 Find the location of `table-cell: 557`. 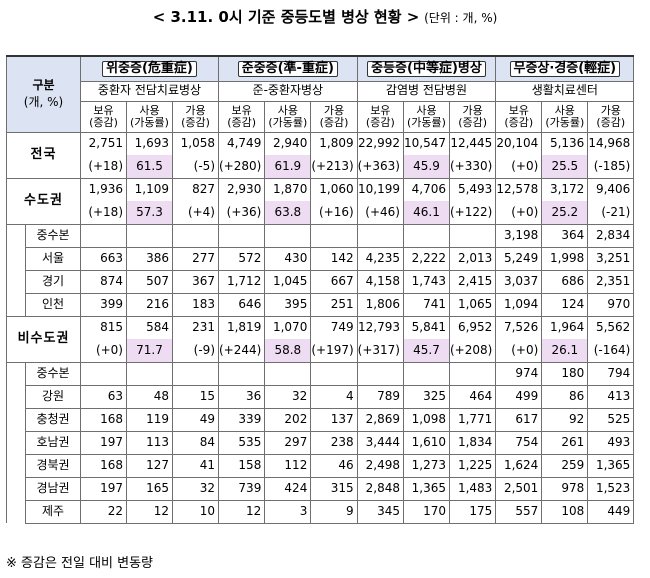

table-cell: 557 is located at coordinates (519, 511).